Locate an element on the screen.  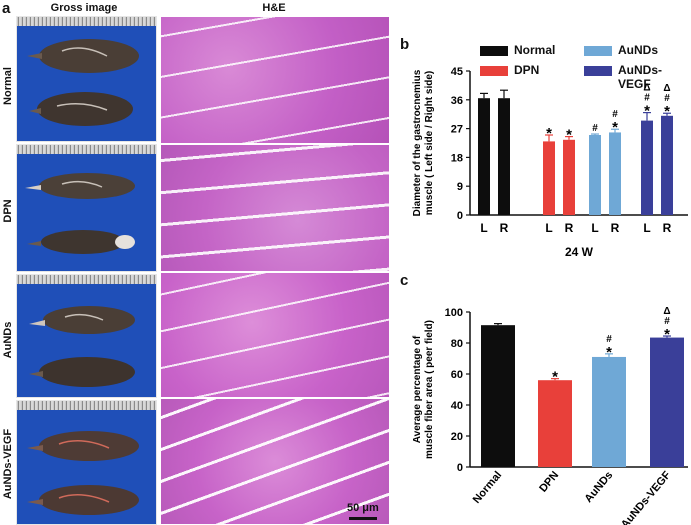
muscle-specimen-aunds-vegf is located at coordinates (83, 473).